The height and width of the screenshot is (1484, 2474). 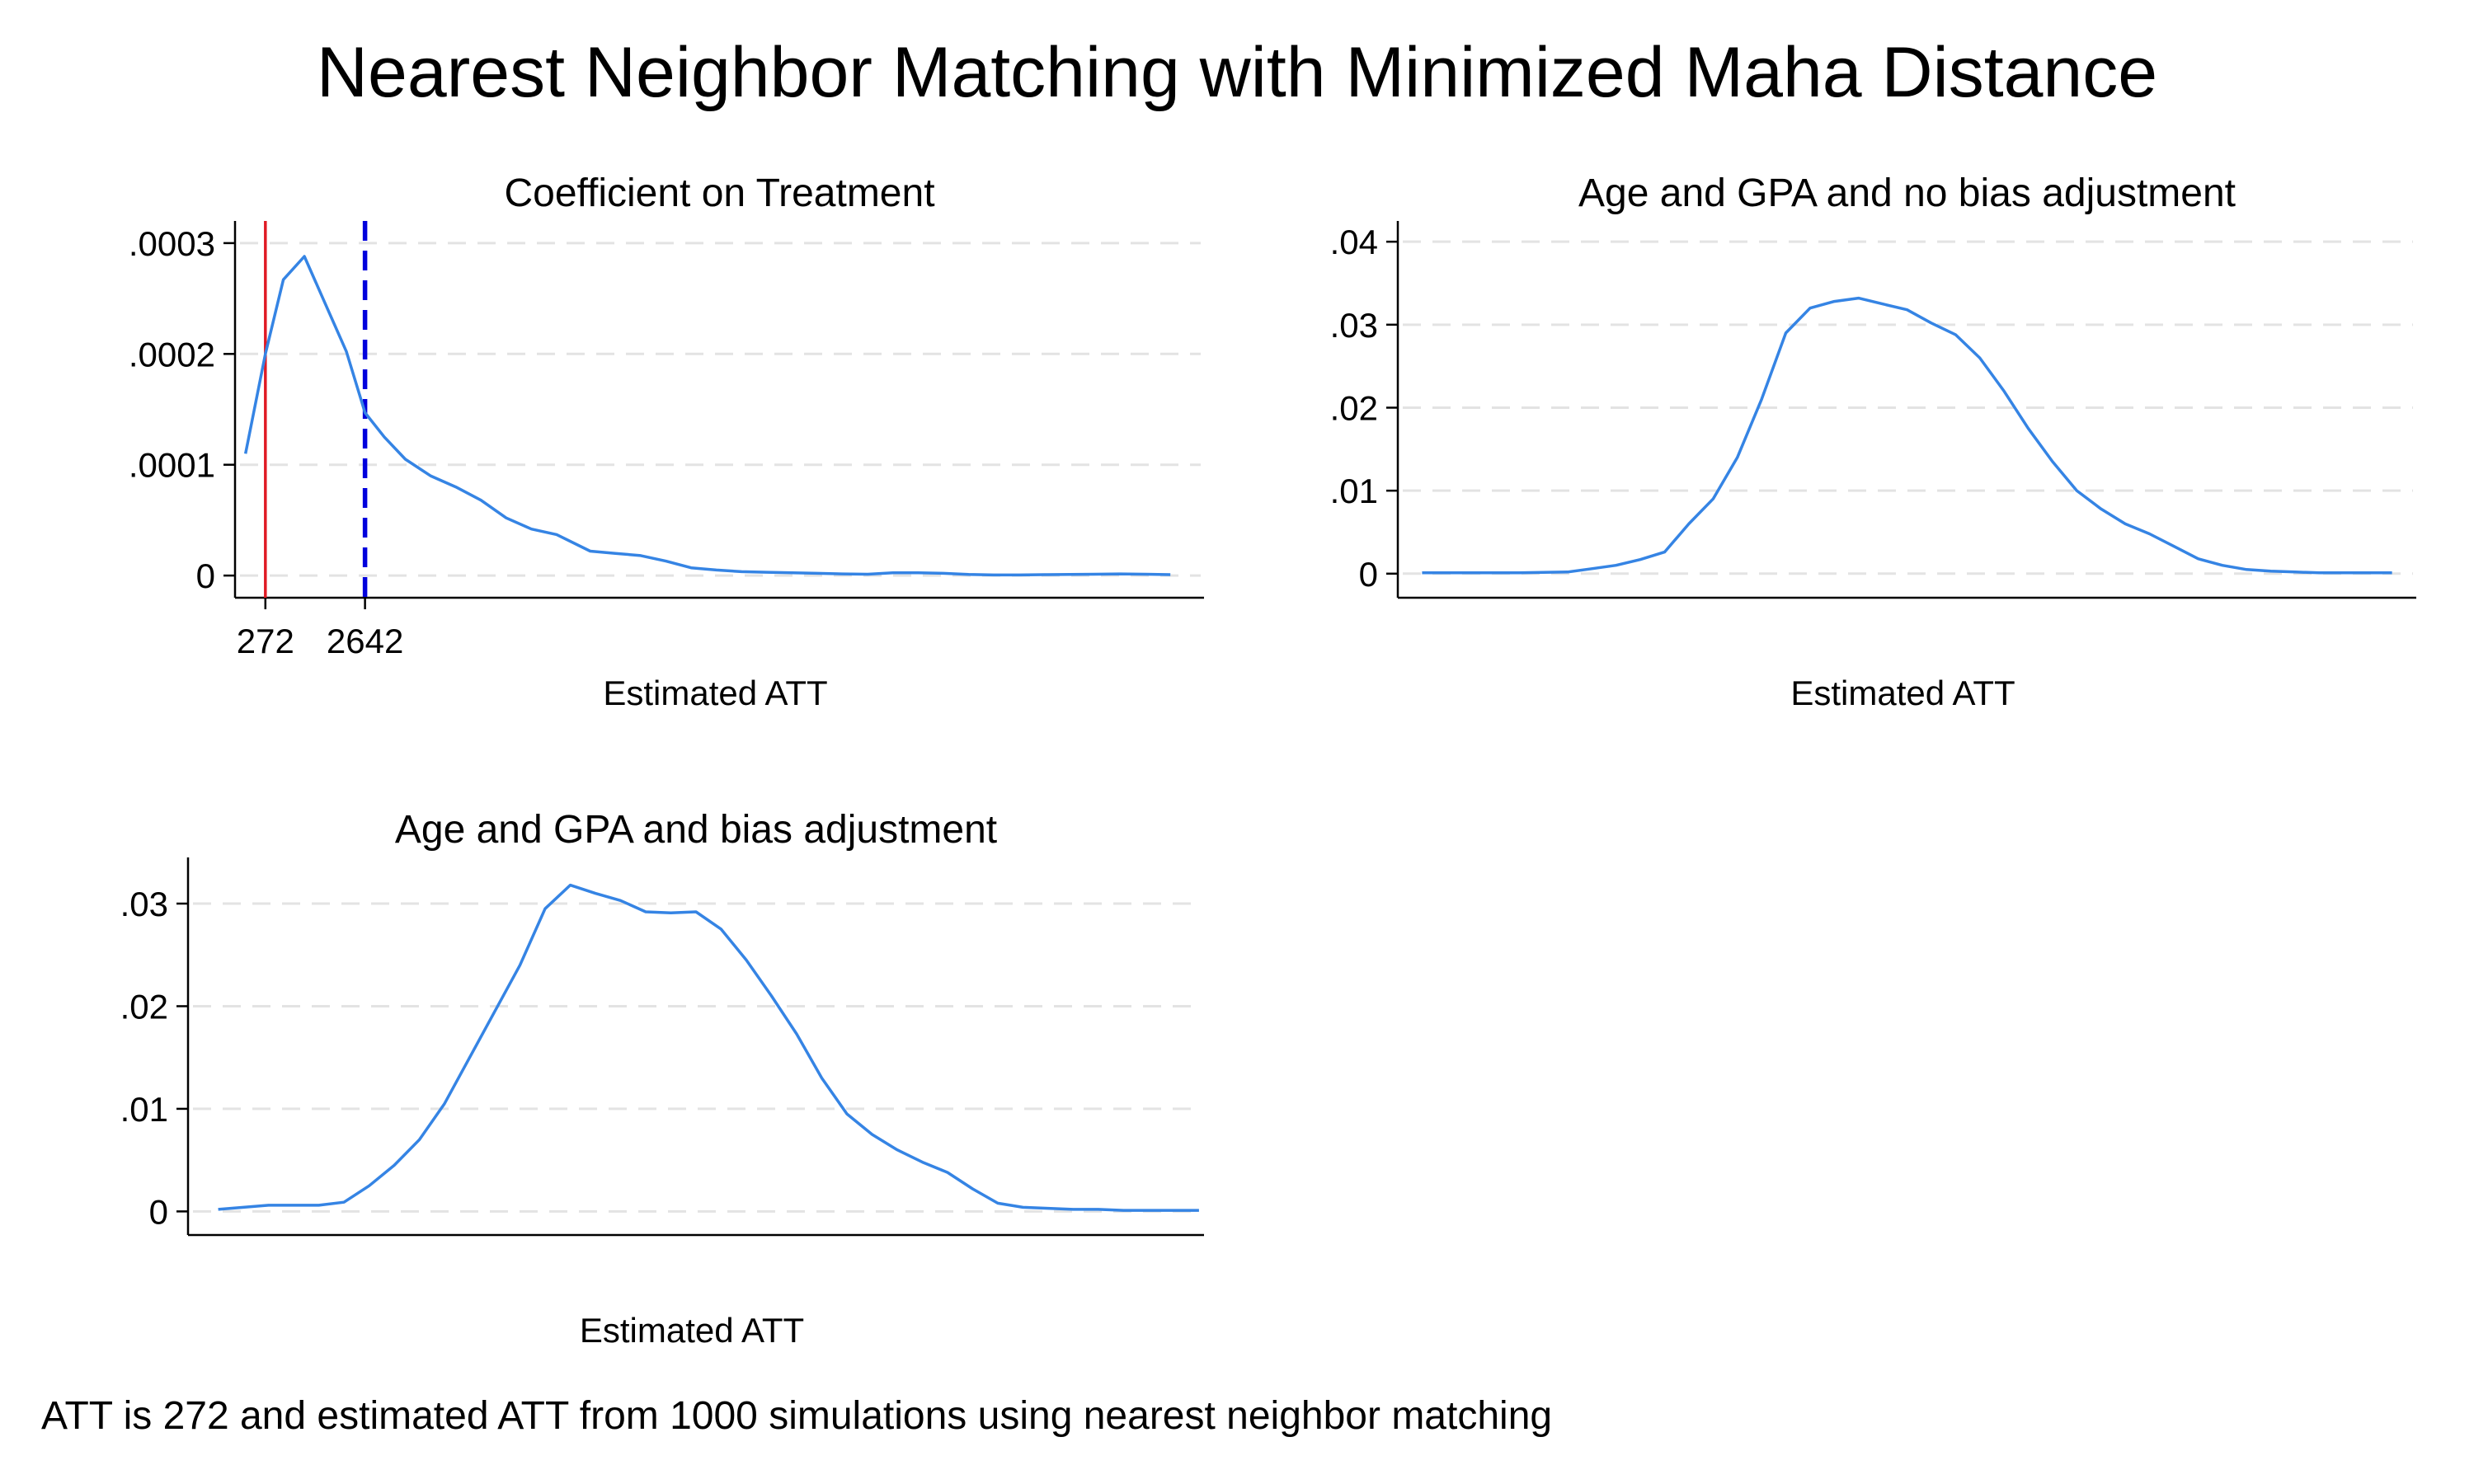 I want to click on panel-title: Coefficient on Treatment, so click(x=719, y=193).